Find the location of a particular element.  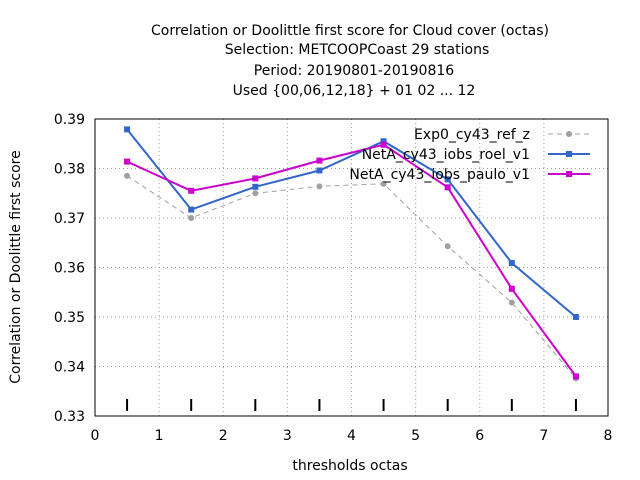

x-tick-labels: 0 1 2 3 4 5 6 7 8 is located at coordinates (352, 436).